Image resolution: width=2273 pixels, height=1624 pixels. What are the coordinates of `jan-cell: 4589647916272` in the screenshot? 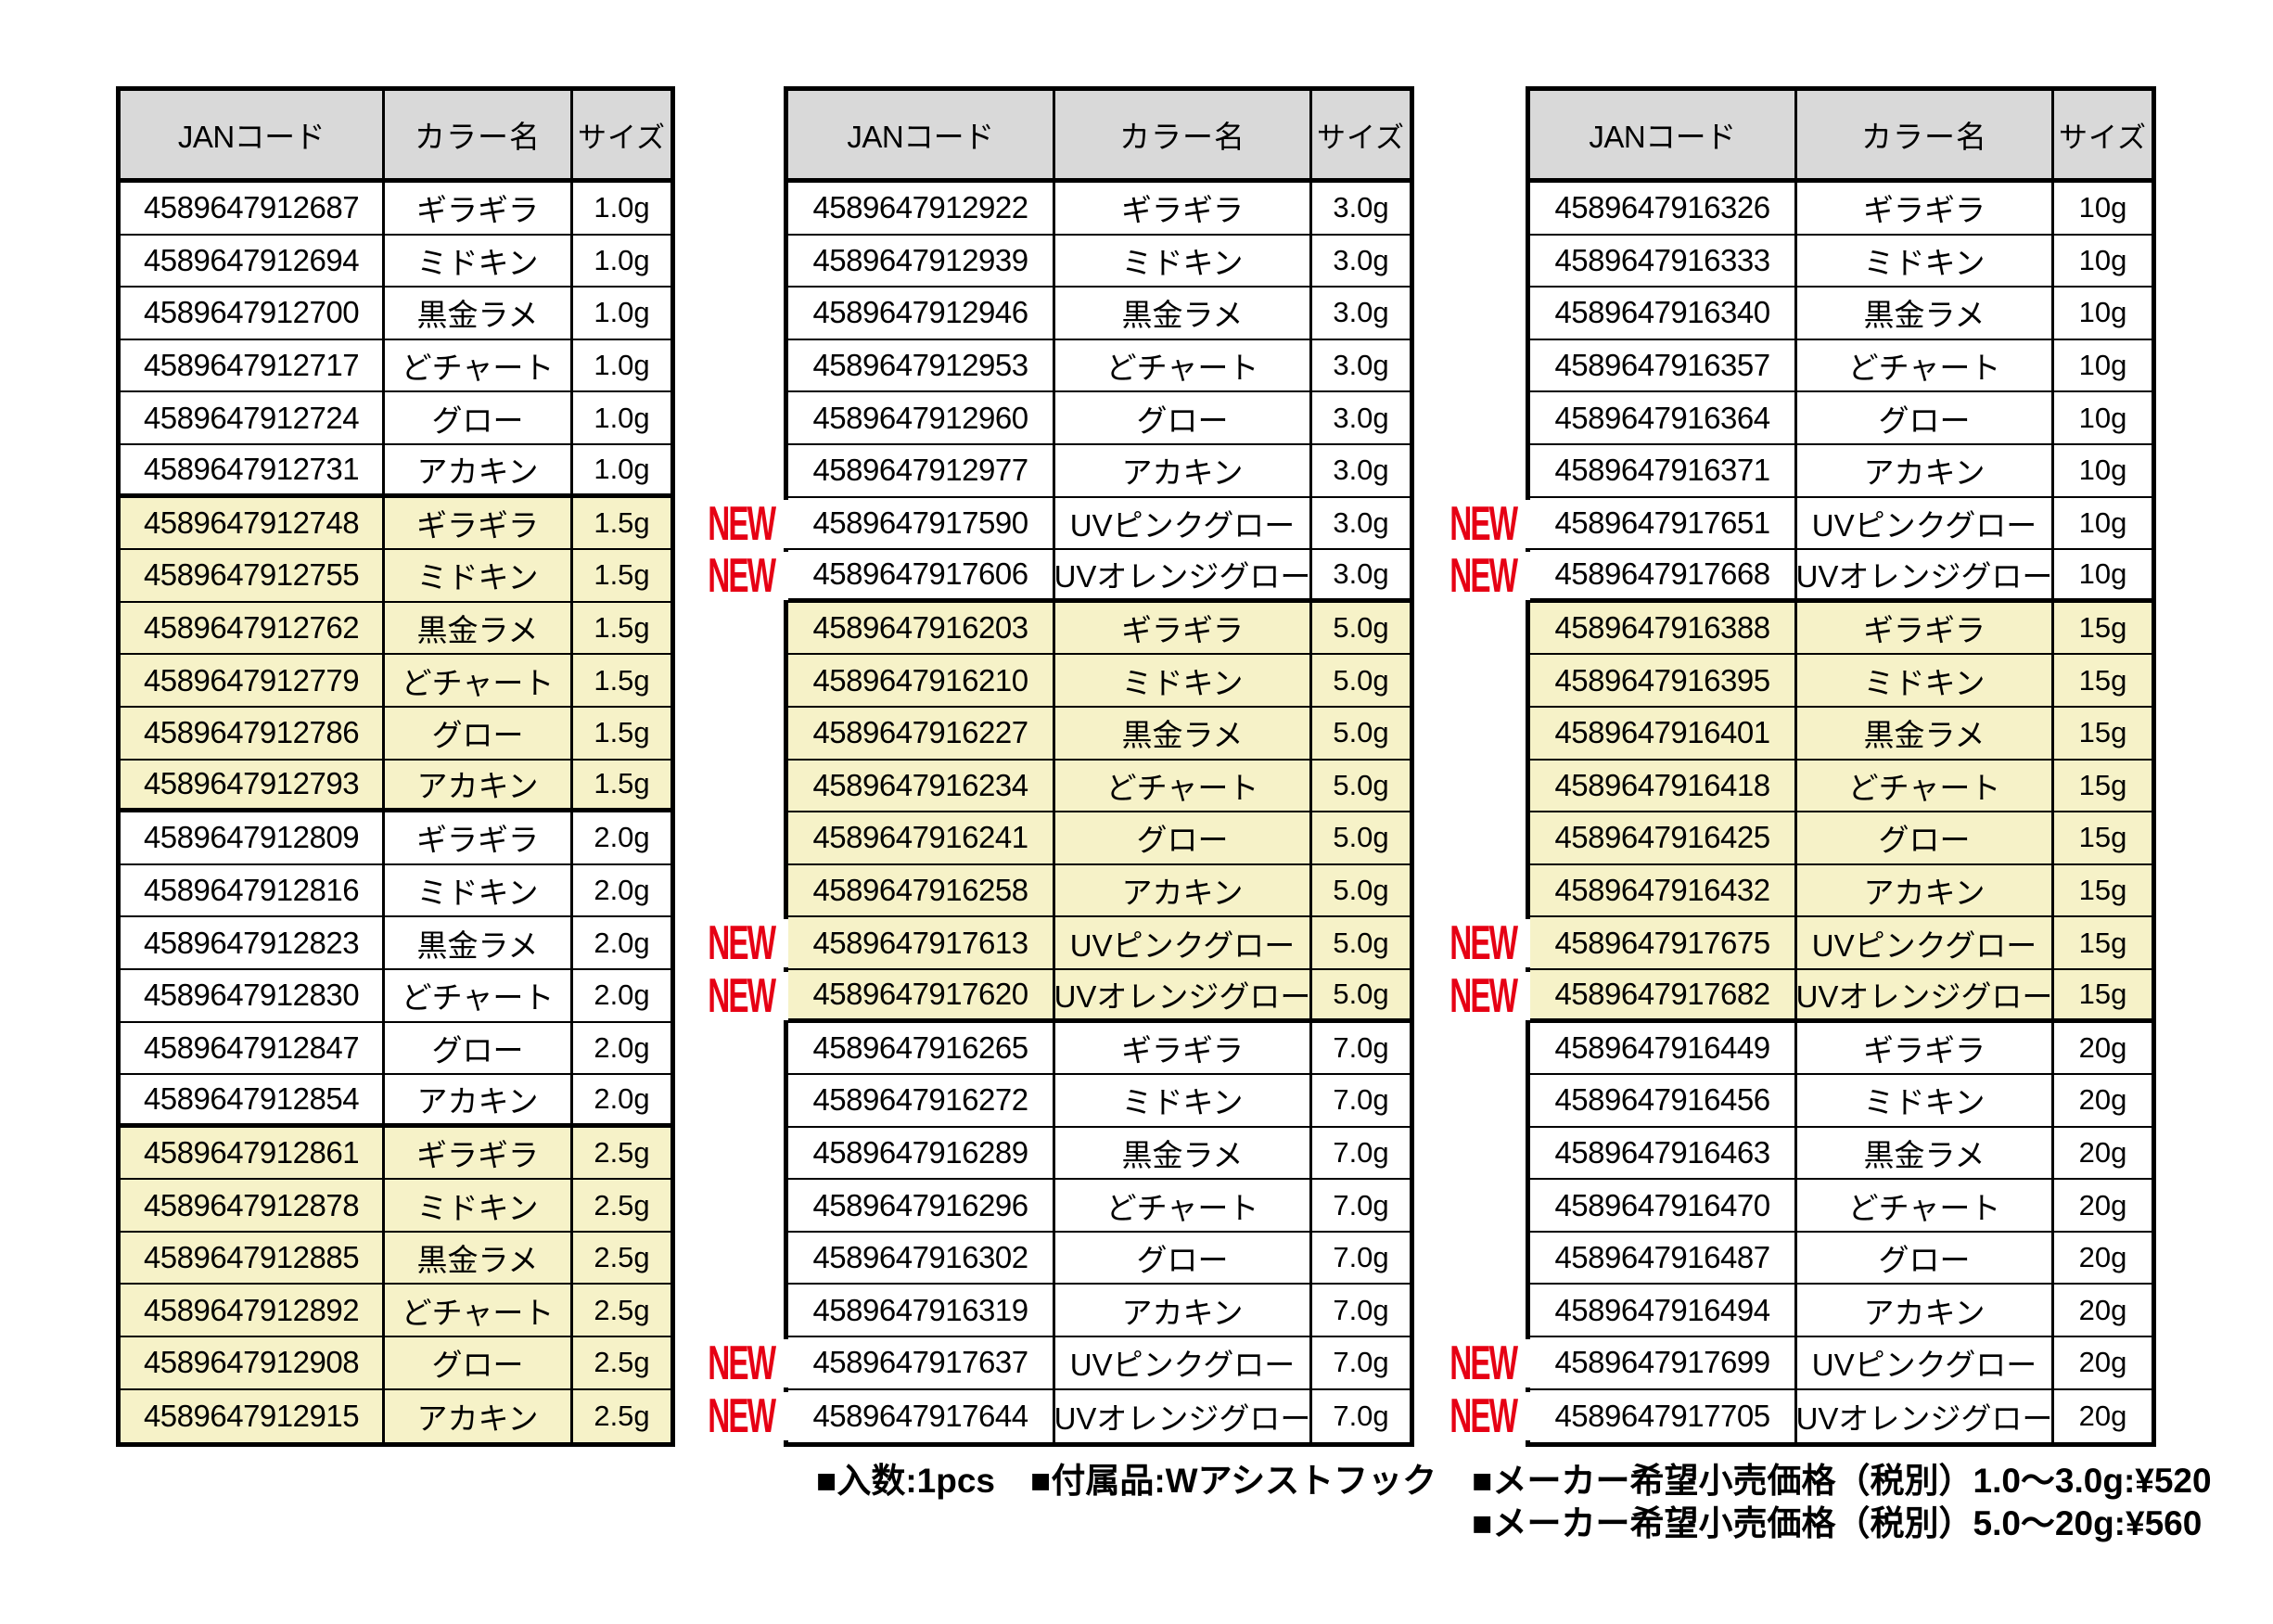 It's located at (922, 1100).